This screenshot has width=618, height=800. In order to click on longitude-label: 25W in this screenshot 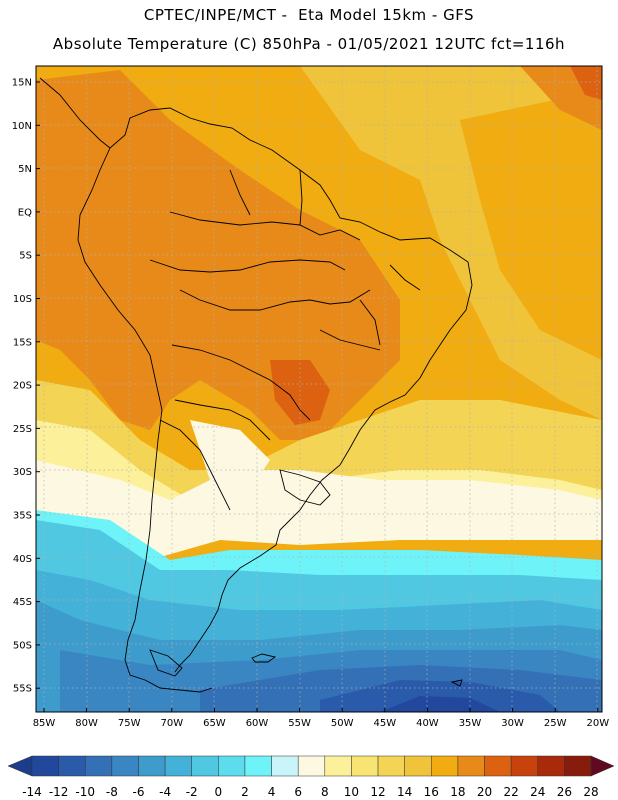, I will do `click(555, 723)`.